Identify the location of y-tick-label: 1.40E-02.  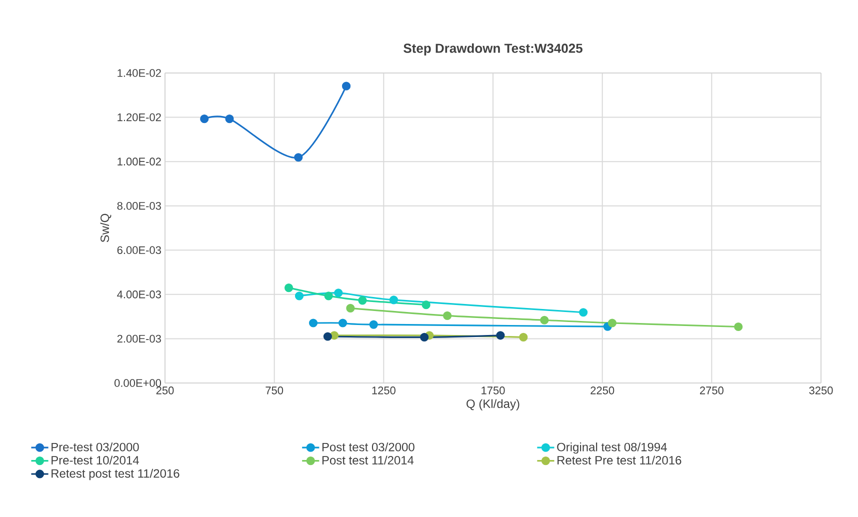
(139, 73).